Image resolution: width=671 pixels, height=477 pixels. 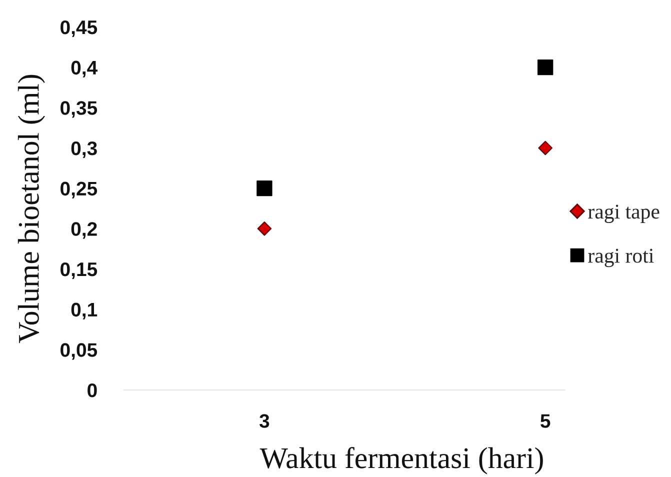 I want to click on y-tick-label: 0,3, so click(x=84, y=149).